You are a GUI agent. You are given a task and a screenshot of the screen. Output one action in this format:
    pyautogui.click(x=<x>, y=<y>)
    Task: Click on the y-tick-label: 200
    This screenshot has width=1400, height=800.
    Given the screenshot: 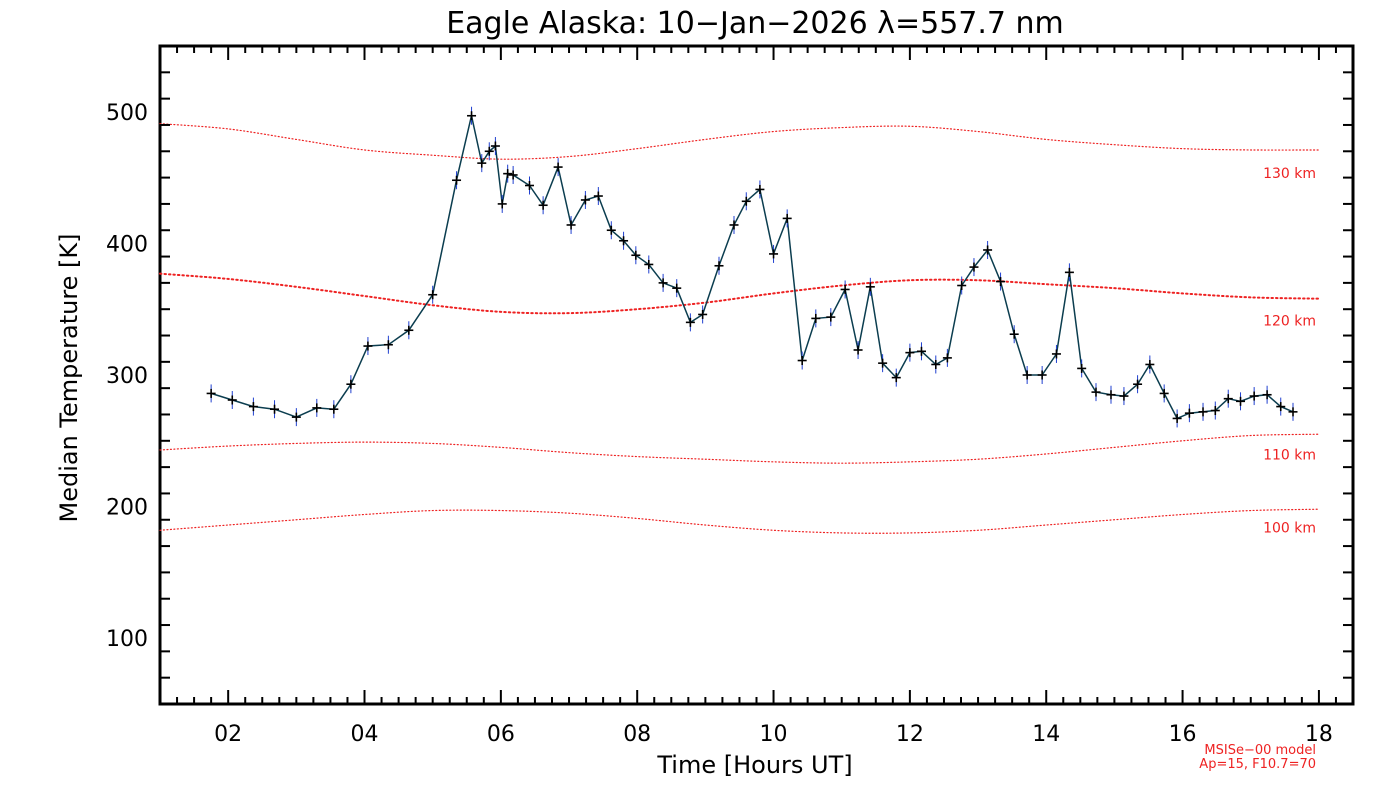 What is the action you would take?
    pyautogui.click(x=127, y=508)
    